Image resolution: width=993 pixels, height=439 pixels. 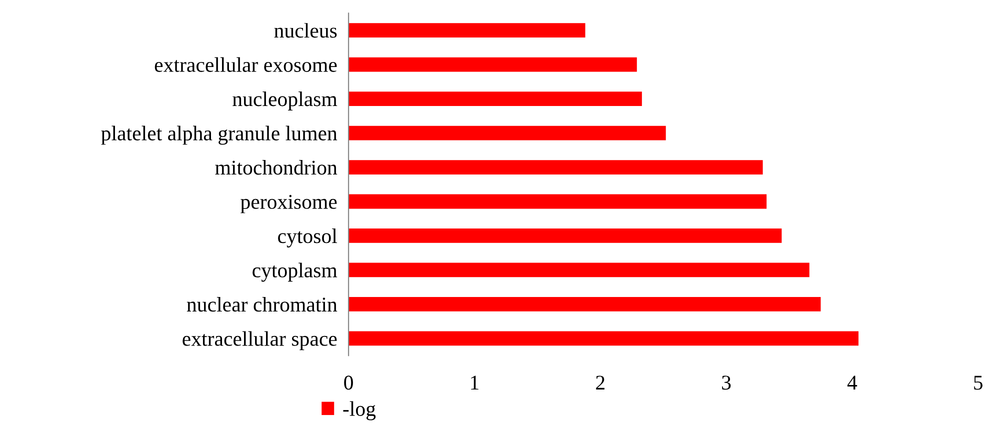 I want to click on y-tick-label: cytoplasm, so click(x=295, y=272).